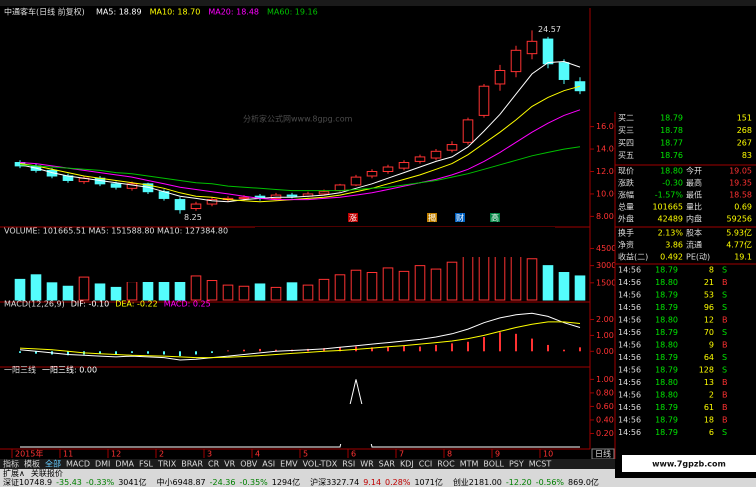 The height and width of the screenshot is (487, 756). What do you see at coordinates (367, 464) in the screenshot?
I see `indicator-tab: WR` at bounding box center [367, 464].